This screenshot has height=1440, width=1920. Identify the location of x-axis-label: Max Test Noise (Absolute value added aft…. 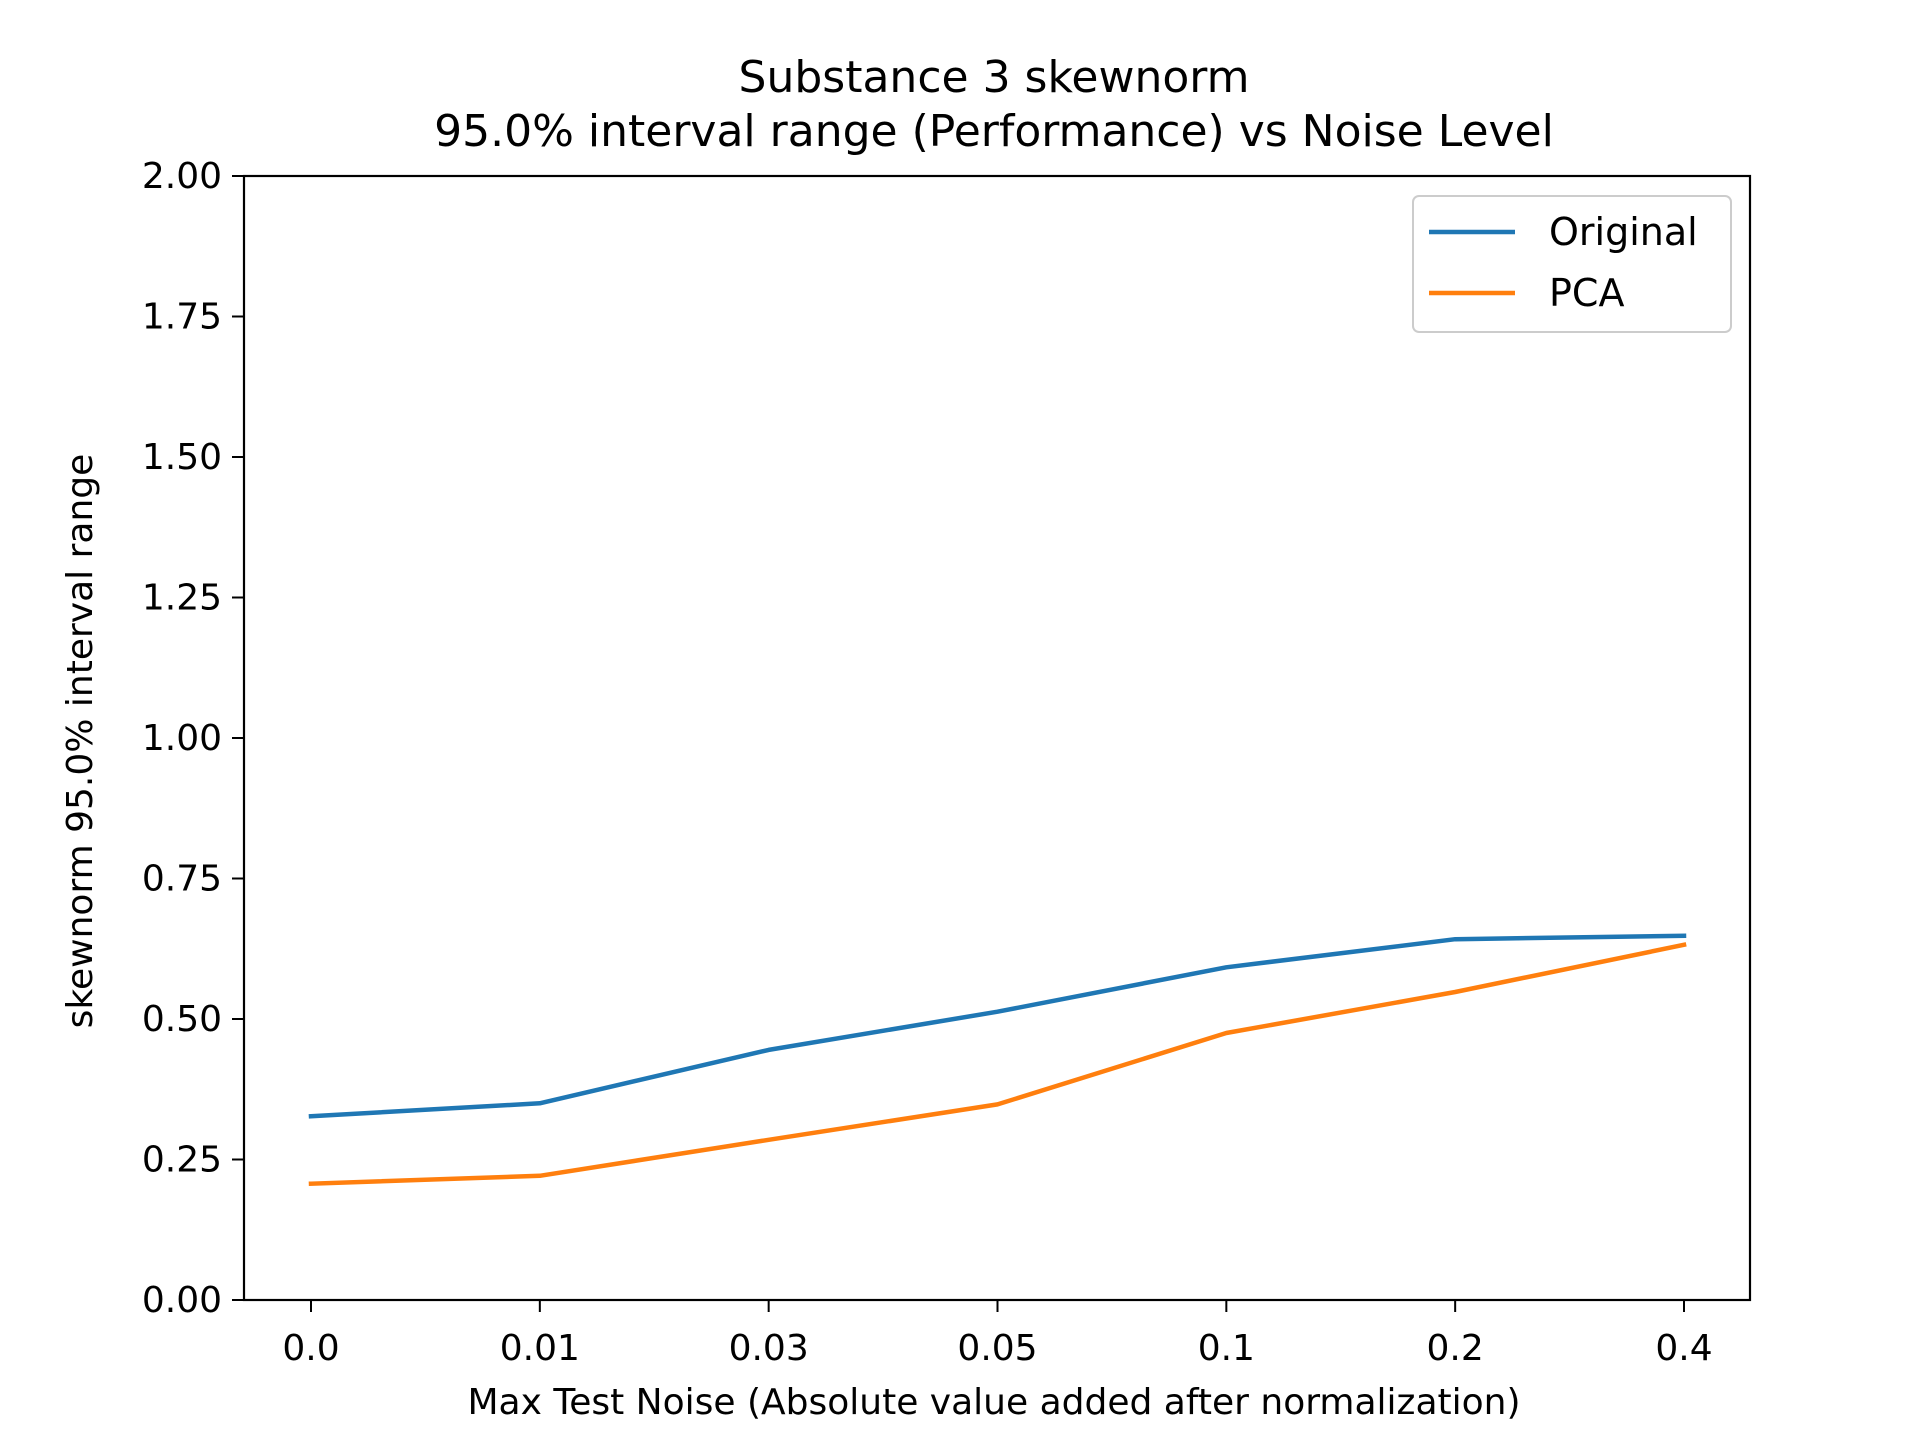
(993, 1402).